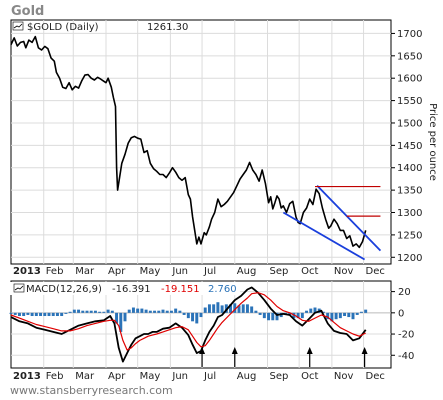 Image resolution: width=443 pixels, height=400 pixels. I want to click on price-x-tick-label: Aug, so click(247, 271).